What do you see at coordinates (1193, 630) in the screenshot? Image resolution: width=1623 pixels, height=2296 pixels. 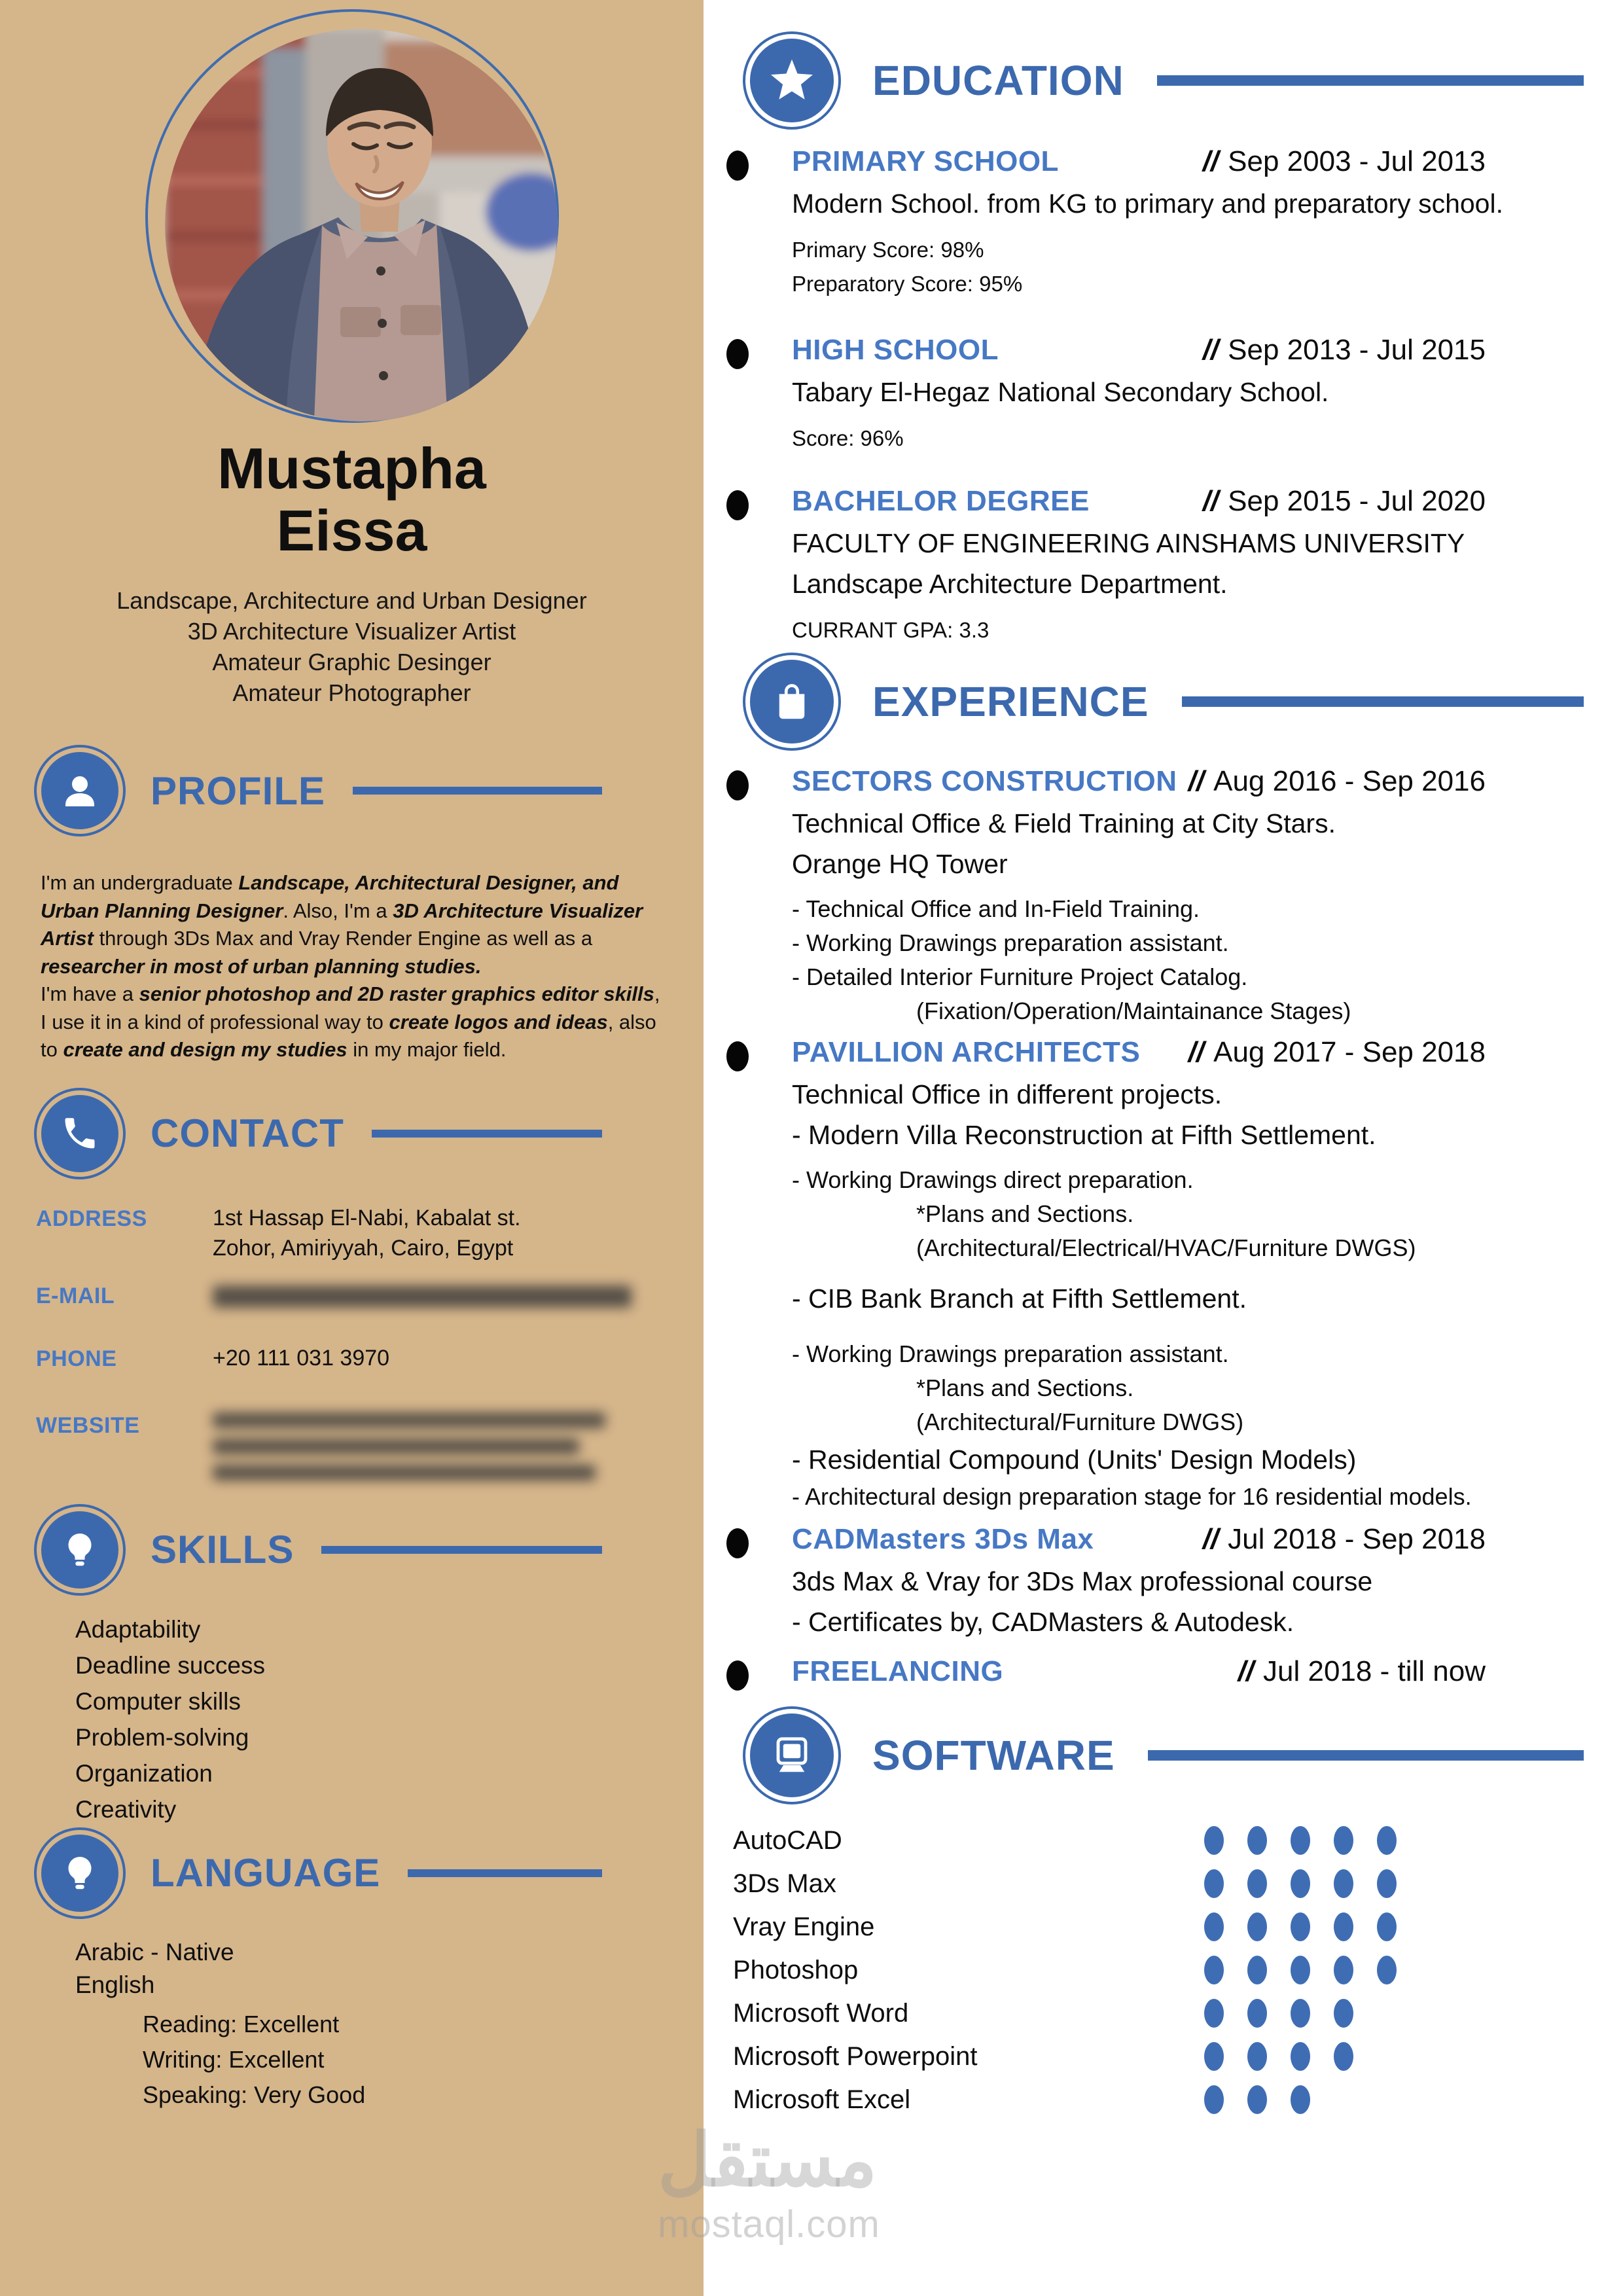 I see `entry-notes: CURRANT GPA: 3.3` at bounding box center [1193, 630].